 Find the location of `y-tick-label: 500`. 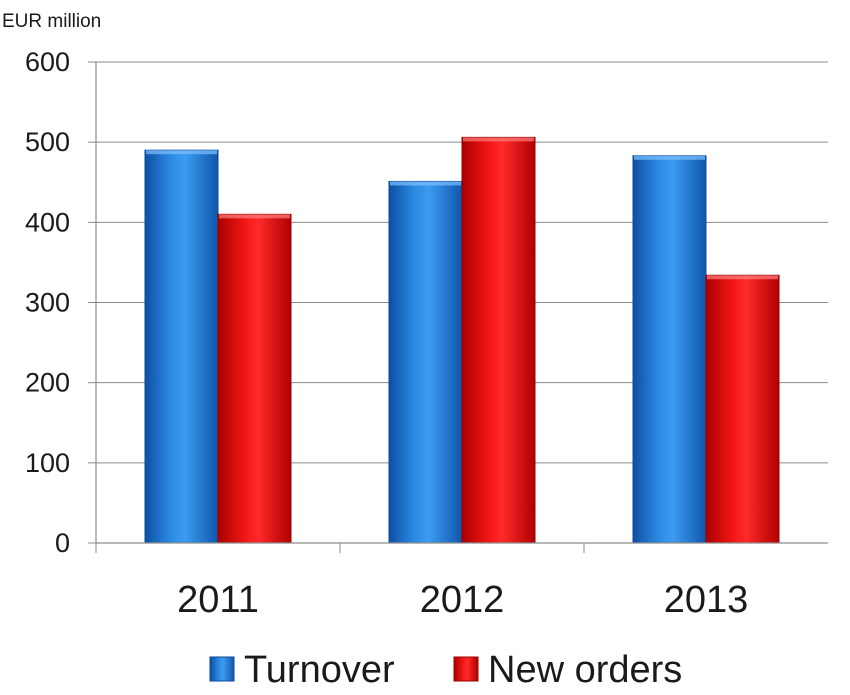

y-tick-label: 500 is located at coordinates (47, 142).